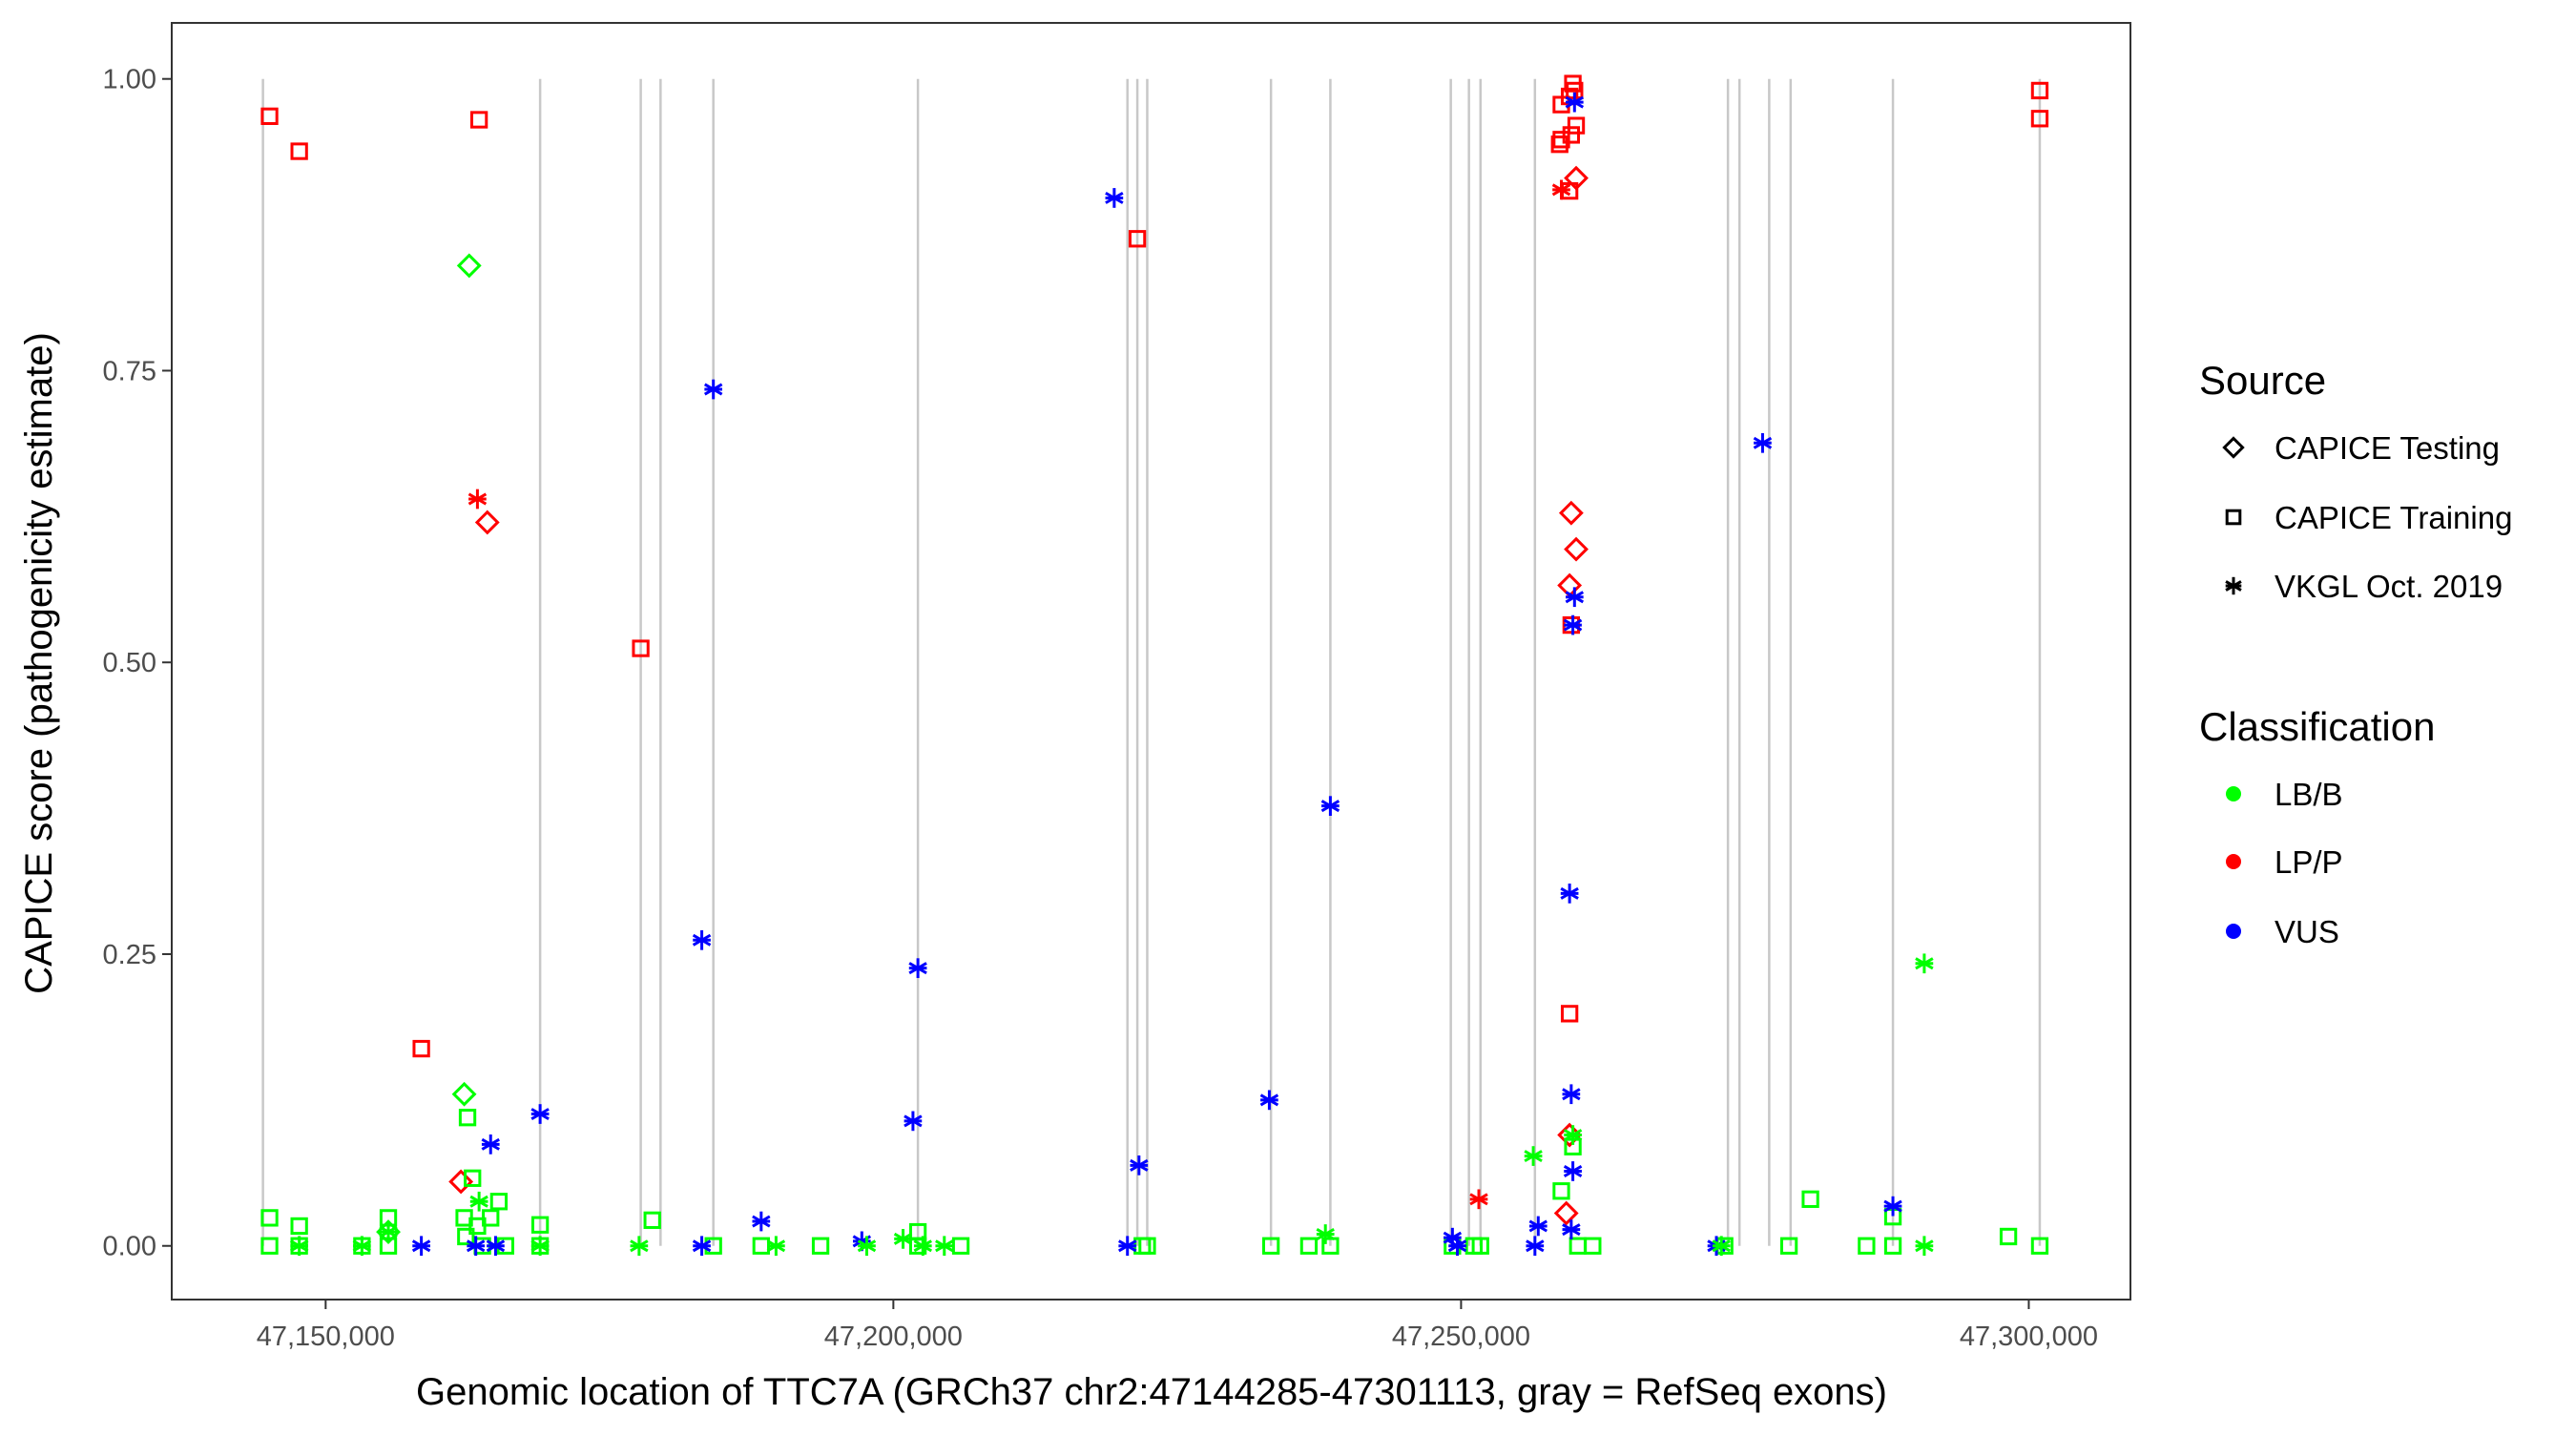 This screenshot has height=1436, width=2576. Describe the element at coordinates (2029, 1337) in the screenshot. I see `x-tick-label: 47,300,000` at that location.